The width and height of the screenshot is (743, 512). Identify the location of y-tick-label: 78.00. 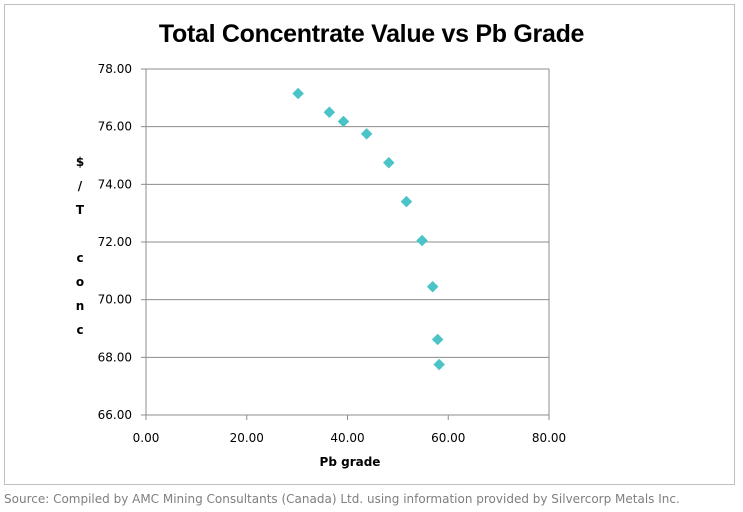
(115, 69).